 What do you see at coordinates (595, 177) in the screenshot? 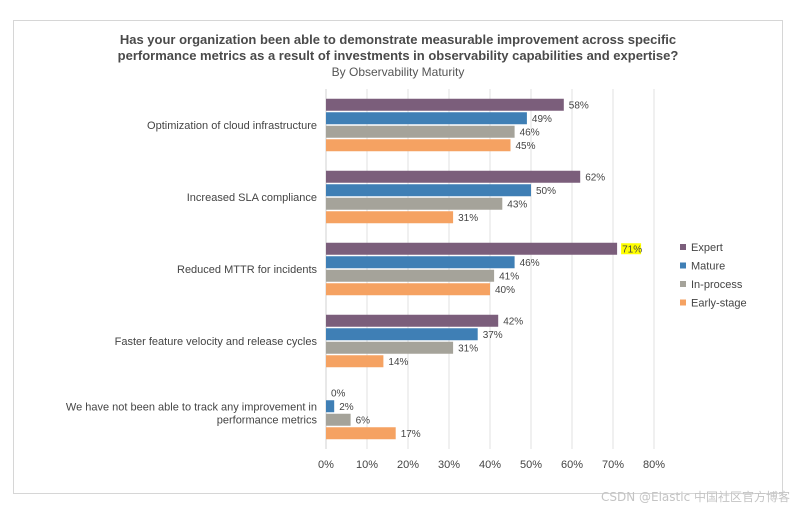
I see `data-label: 62%` at bounding box center [595, 177].